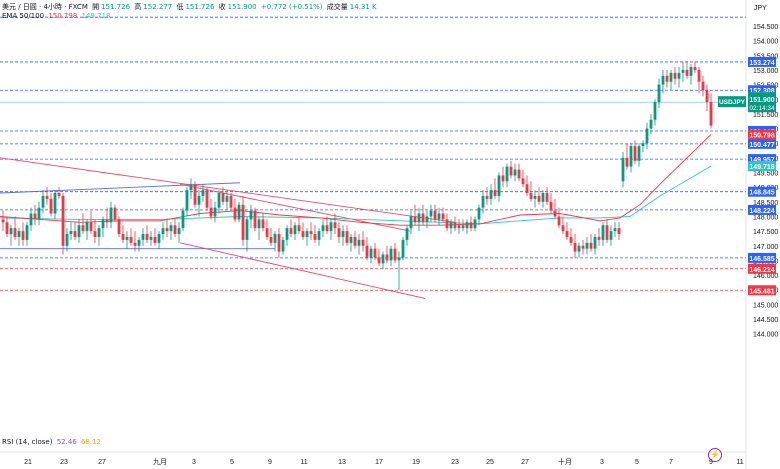 The image size is (780, 469). I want to click on x-tick-label: 23, so click(64, 462).